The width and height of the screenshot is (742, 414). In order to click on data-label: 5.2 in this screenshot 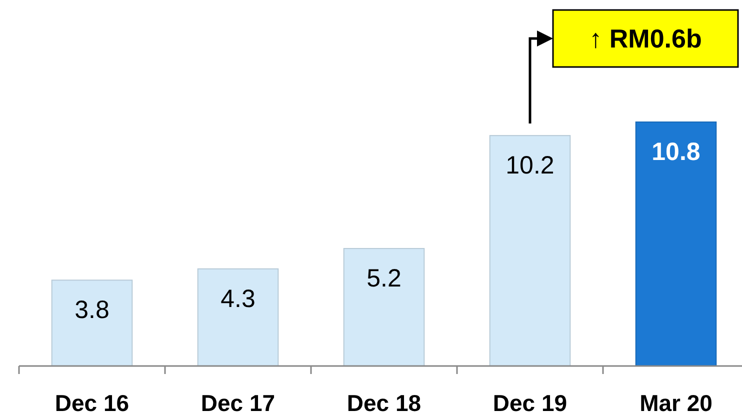, I will do `click(384, 278)`.